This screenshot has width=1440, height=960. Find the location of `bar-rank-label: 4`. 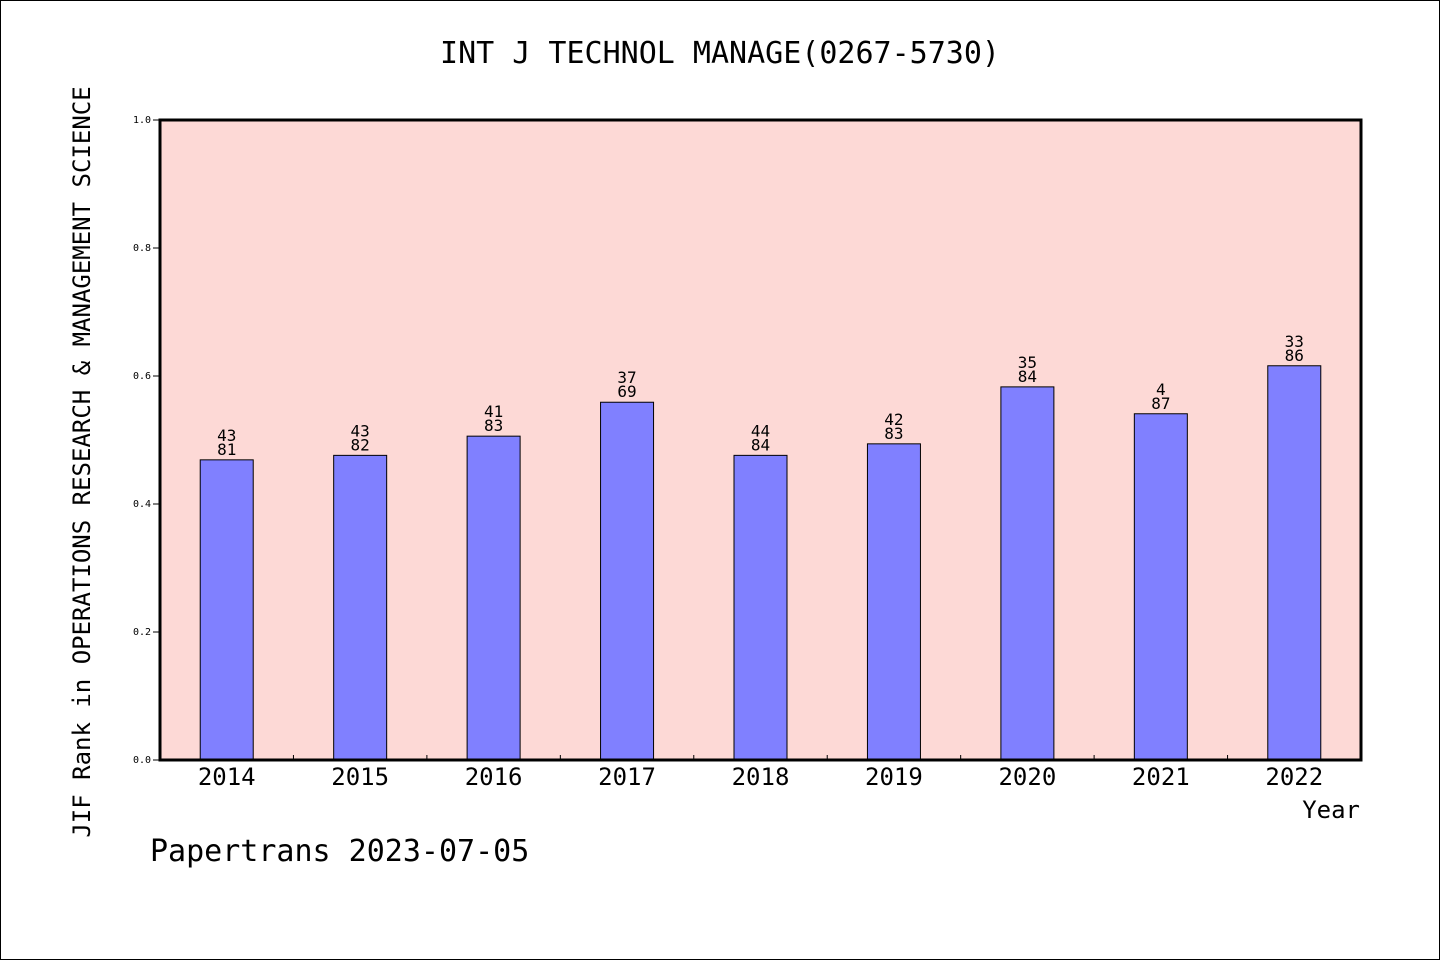

bar-rank-label: 4 is located at coordinates (1161, 389).